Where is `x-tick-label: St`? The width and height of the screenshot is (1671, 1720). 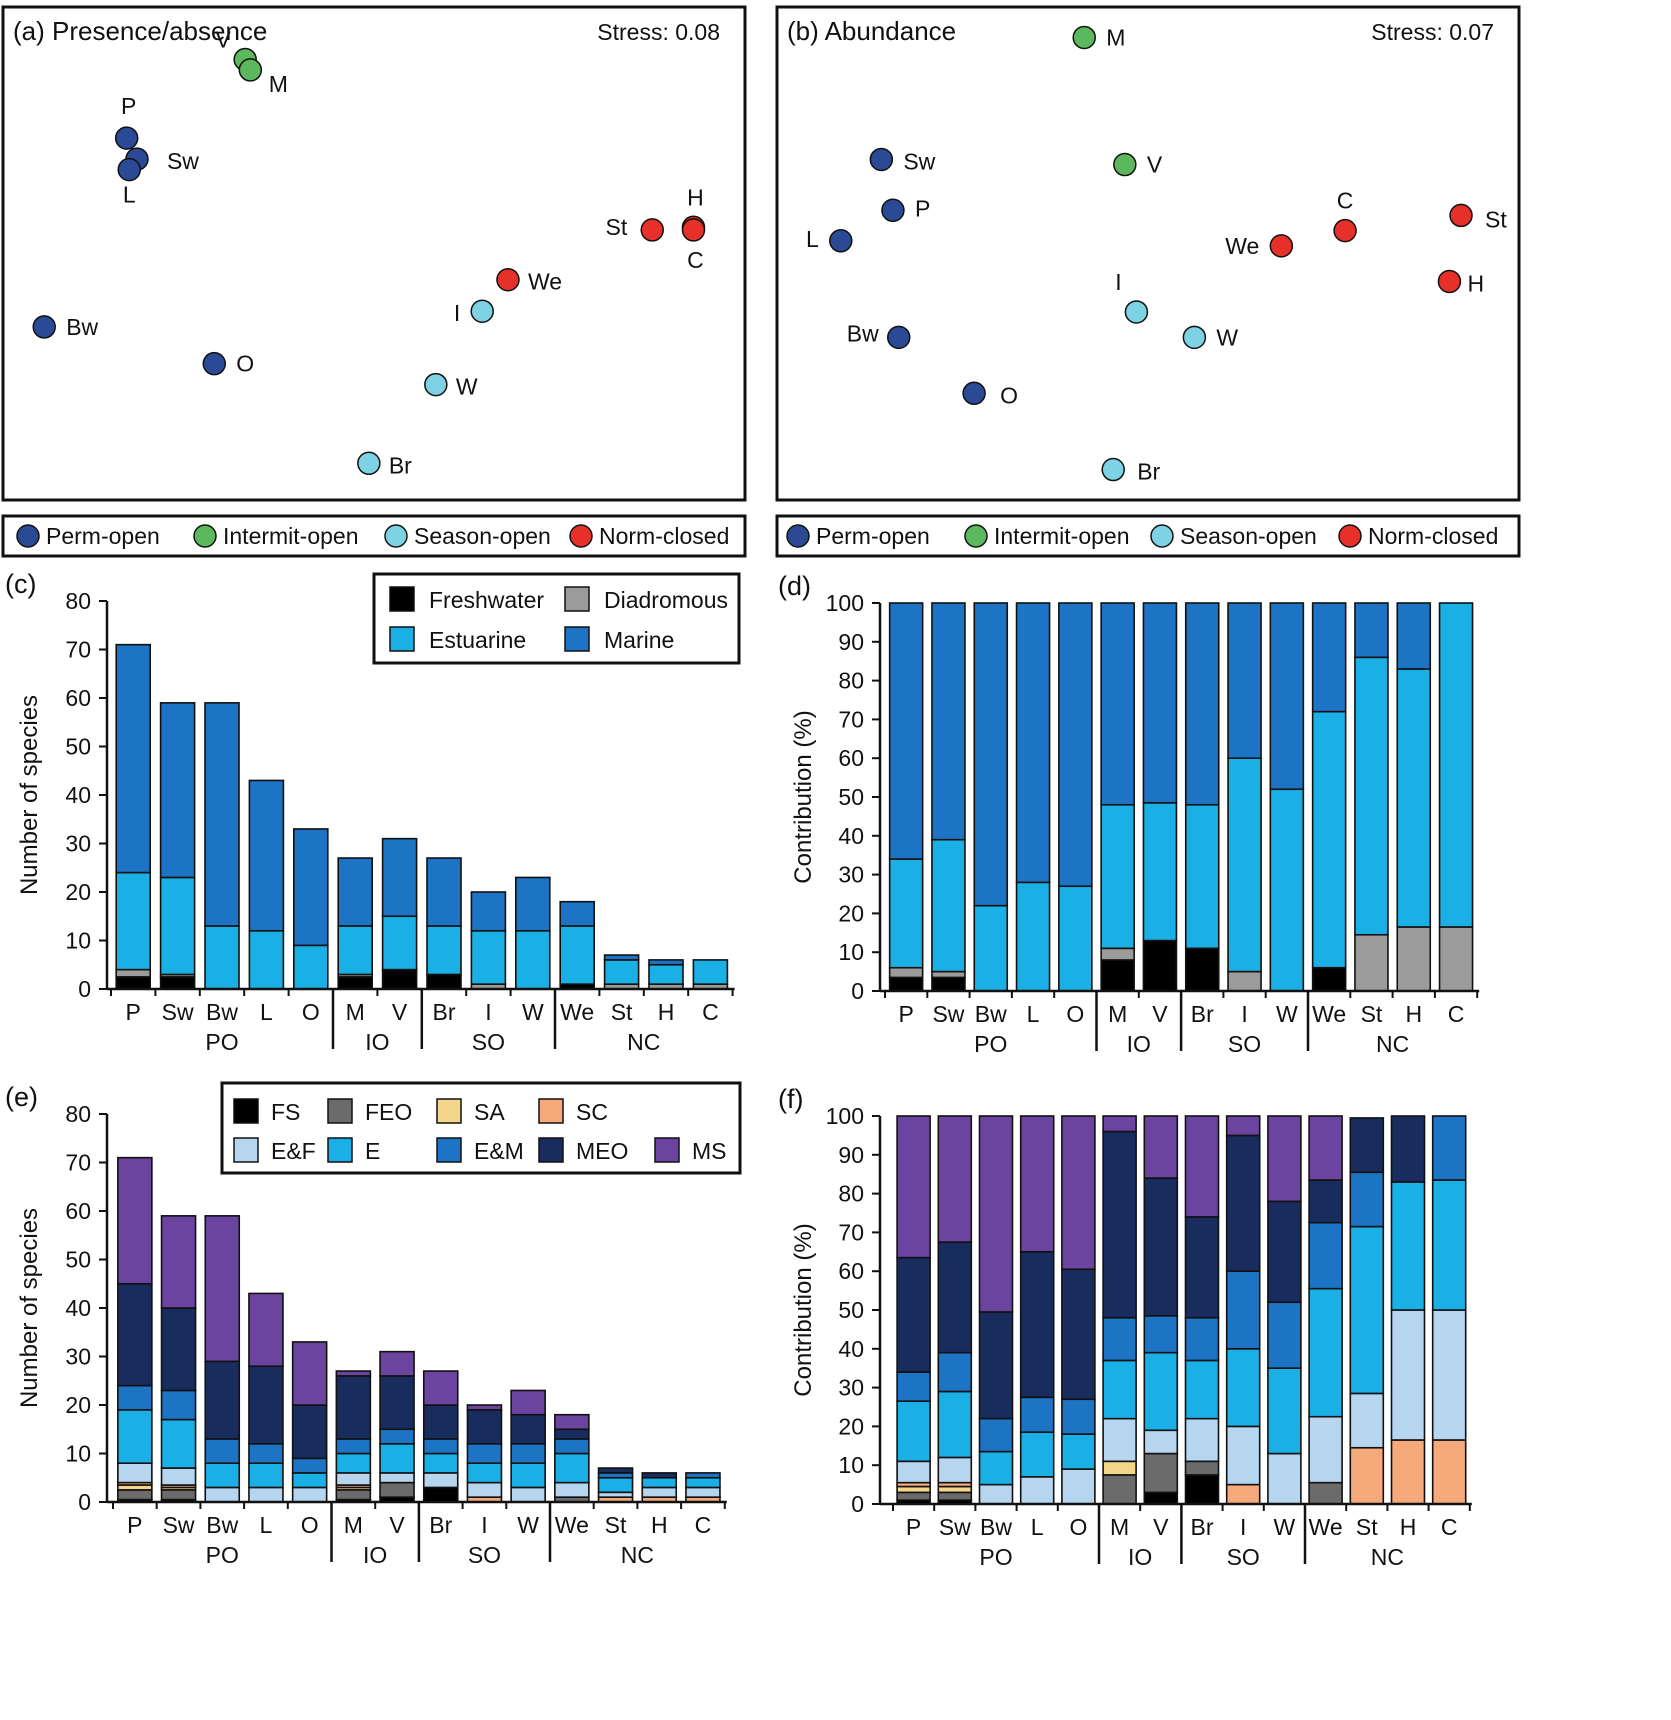 x-tick-label: St is located at coordinates (1372, 1014).